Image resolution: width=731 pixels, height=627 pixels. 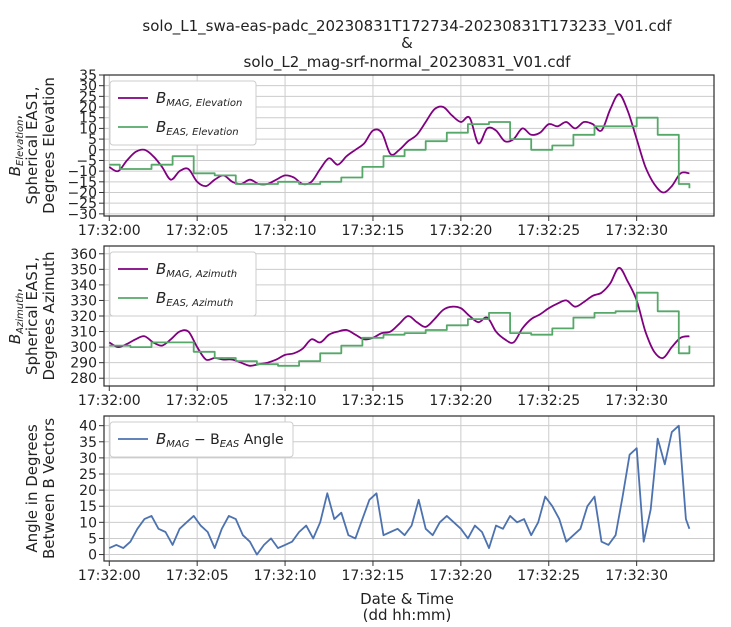 I want to click on y-axis-label: Angle in Degrees Between B Vectors, so click(x=40, y=488).